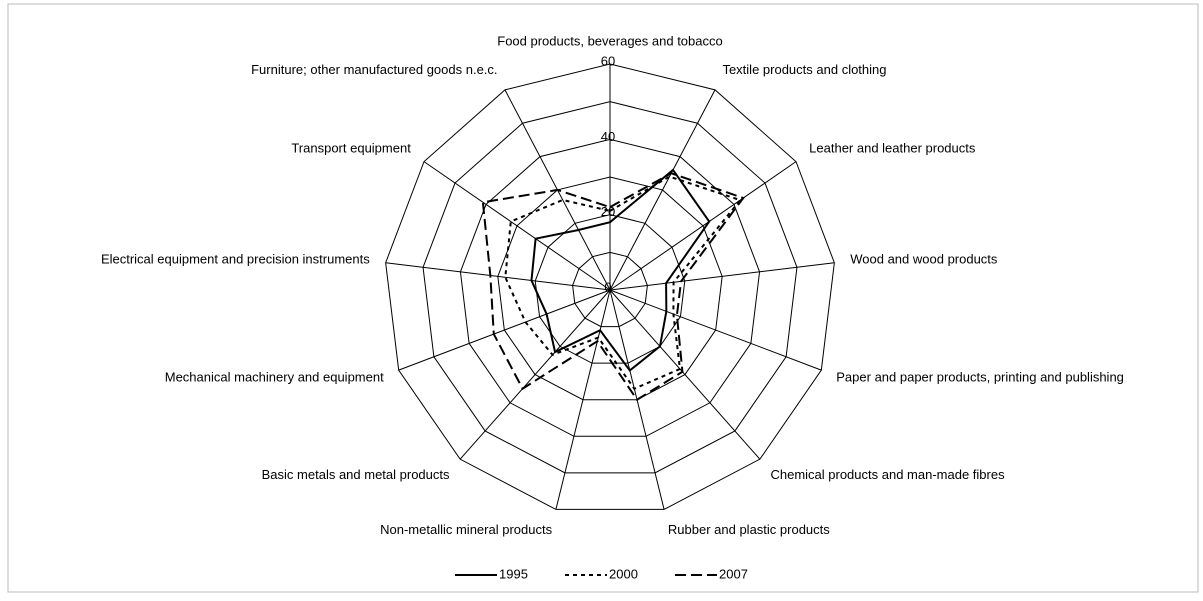 This screenshot has height=601, width=1203. What do you see at coordinates (887, 474) in the screenshot?
I see `category-label: Chemical products and man-made fibres` at bounding box center [887, 474].